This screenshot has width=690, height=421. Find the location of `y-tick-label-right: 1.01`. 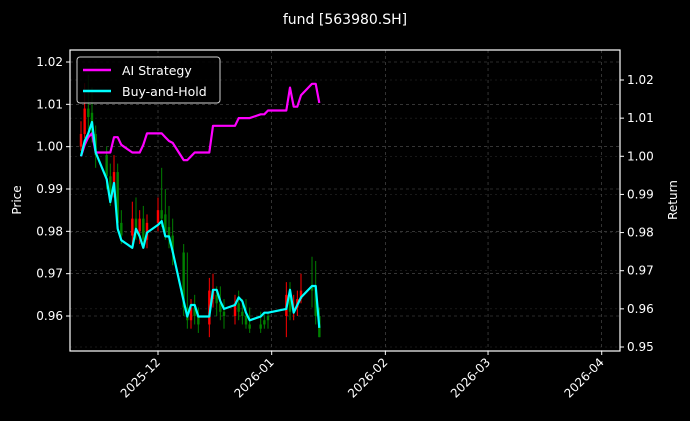

y-tick-label-right: 1.01 is located at coordinates (640, 118).